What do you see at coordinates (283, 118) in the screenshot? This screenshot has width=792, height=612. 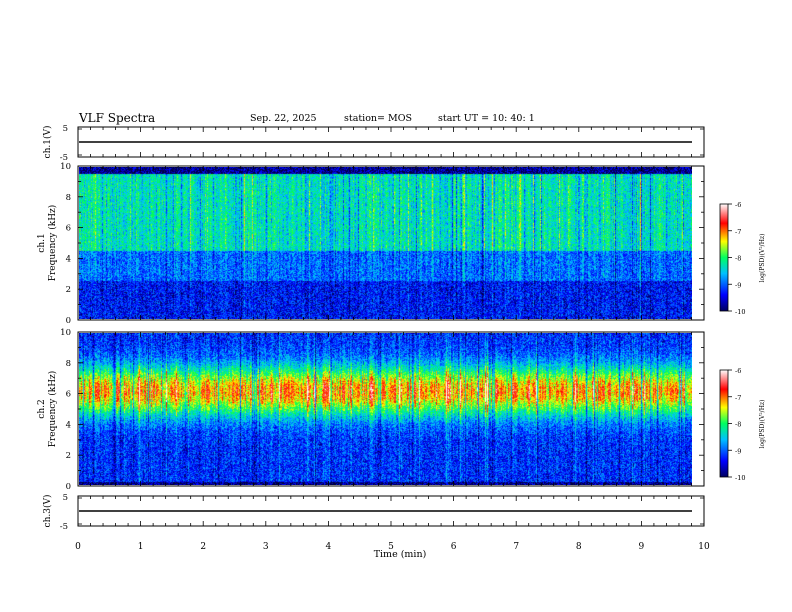 I see `date-label: Sep. 22, 2025` at bounding box center [283, 118].